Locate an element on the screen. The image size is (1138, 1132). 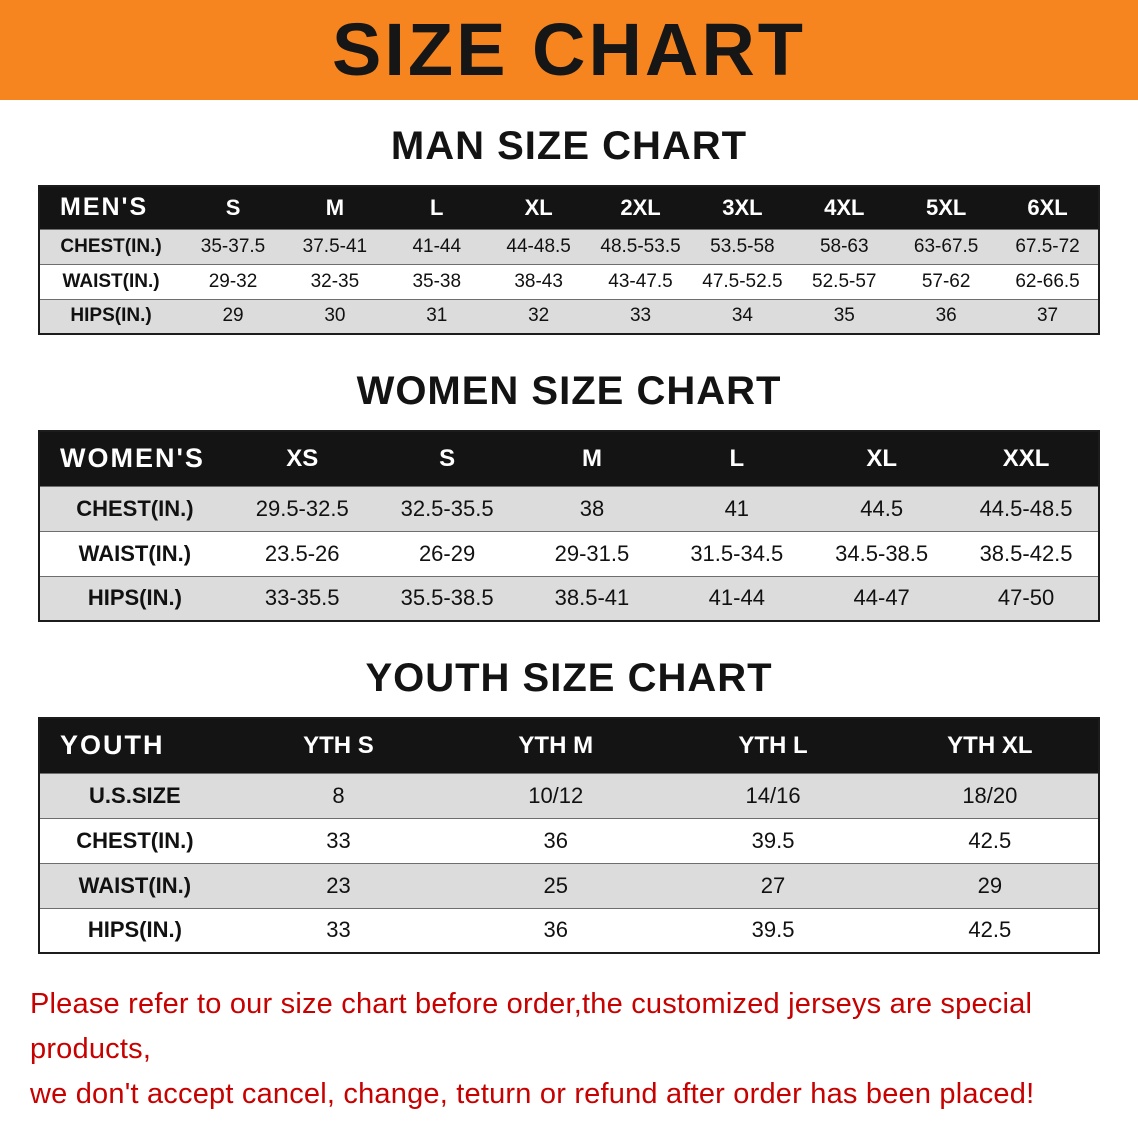
table-row: U.S.SIZE 8 10/12 14/16 18/20 is located at coordinates (569, 795).